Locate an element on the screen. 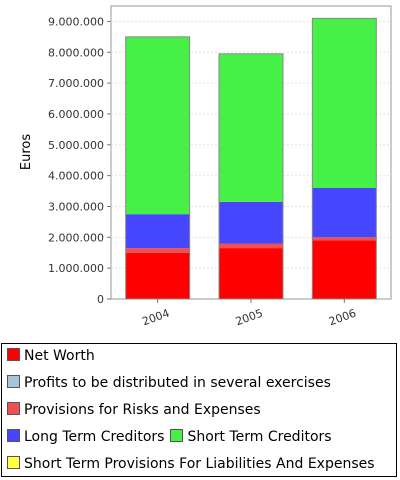  y-tick-label: 5.000.000 is located at coordinates (76, 145).